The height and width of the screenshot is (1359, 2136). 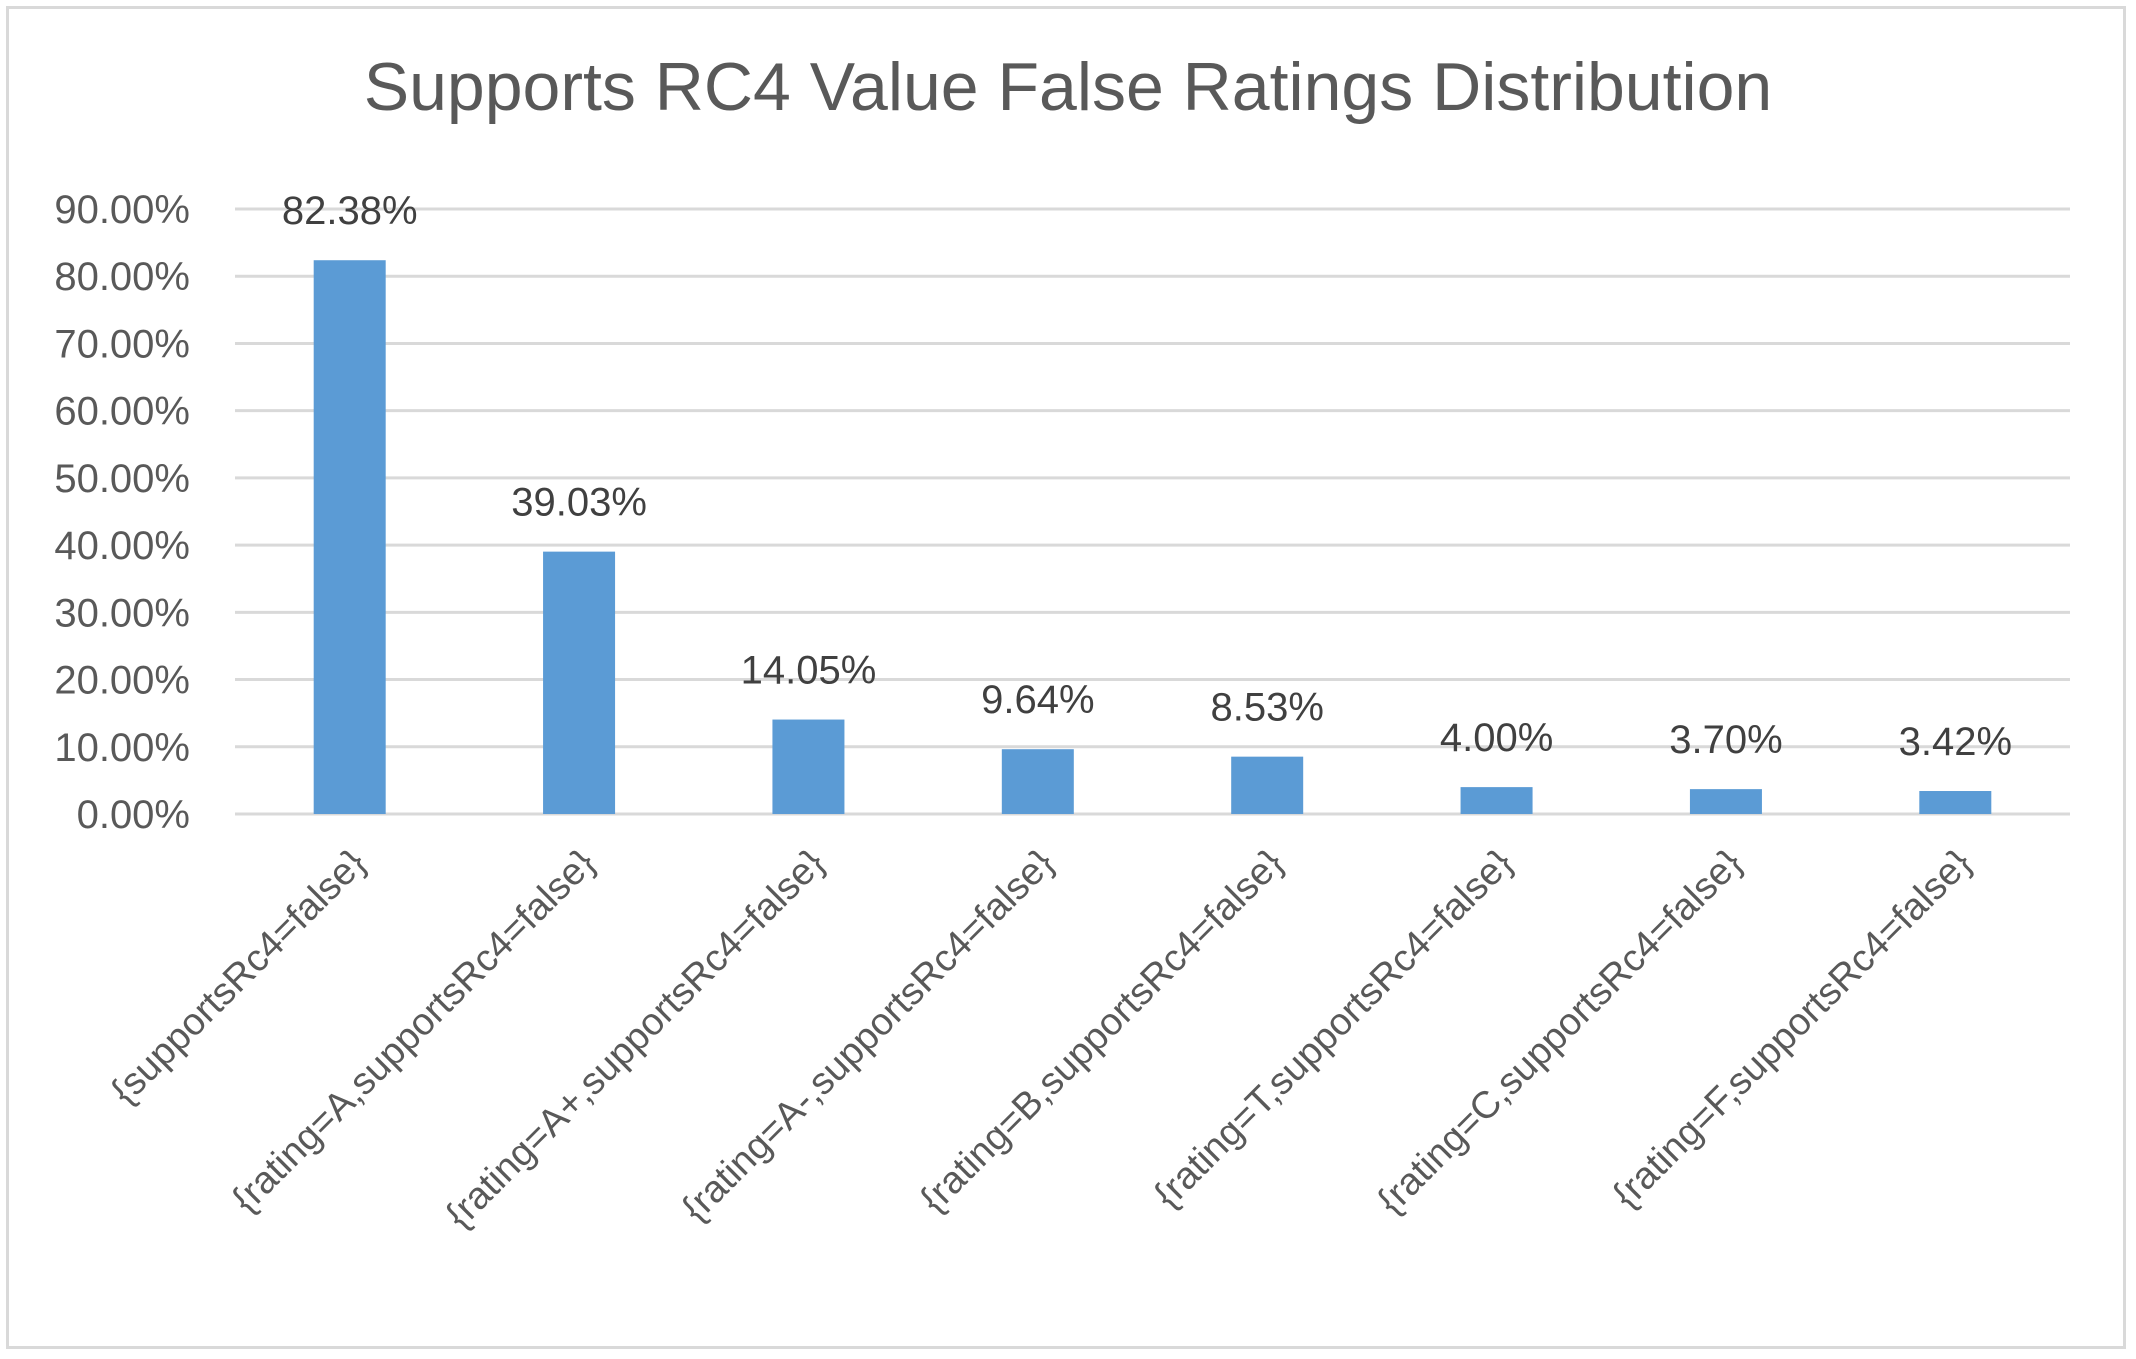 What do you see at coordinates (579, 503) in the screenshot?
I see `data-label: 39.03%` at bounding box center [579, 503].